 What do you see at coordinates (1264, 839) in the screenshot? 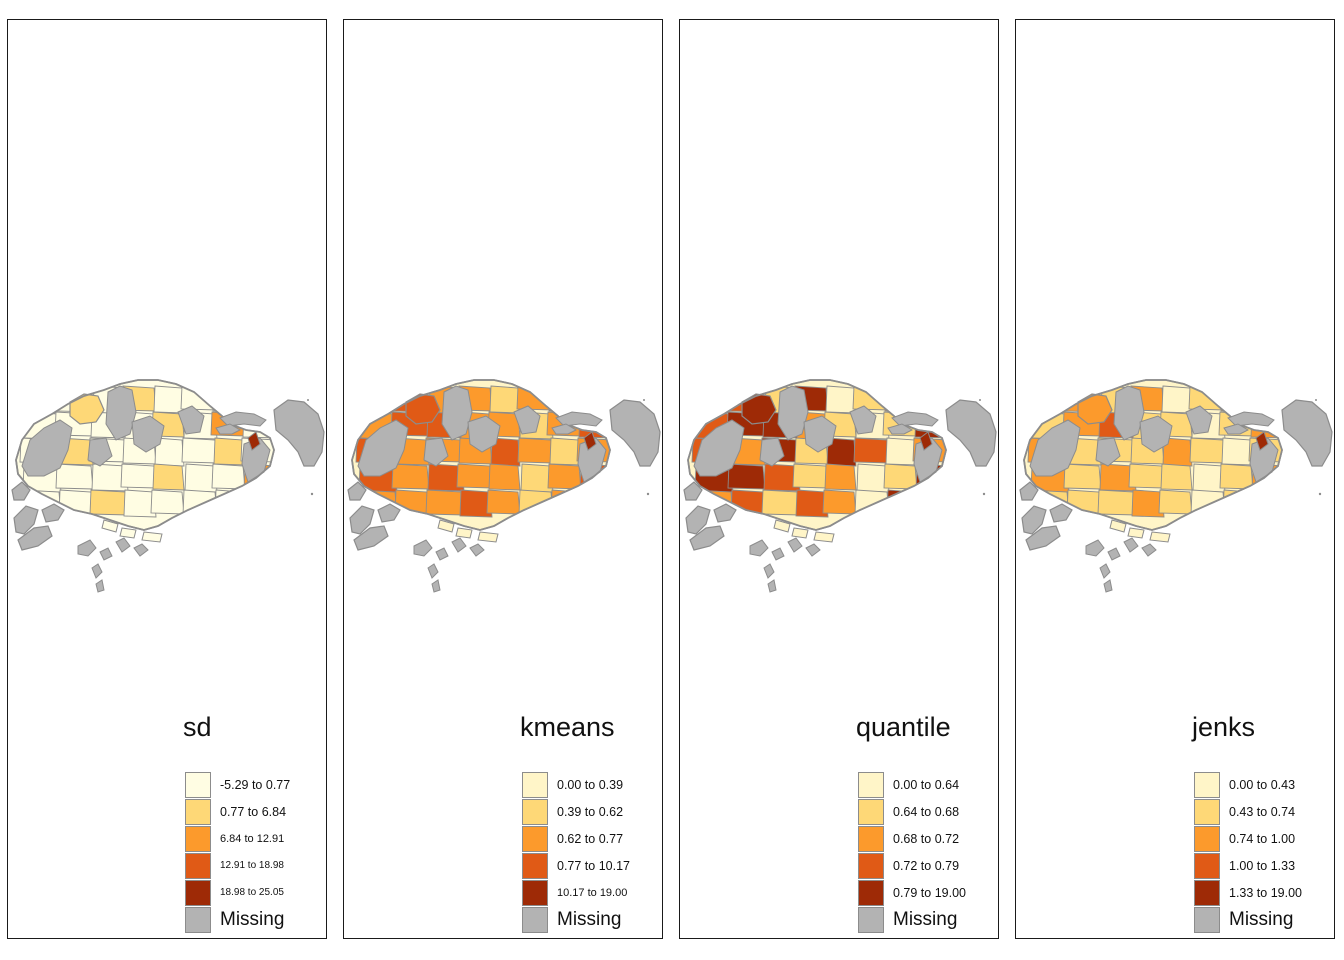
I see `legend-item: 0.74 to 1.00` at bounding box center [1264, 839].